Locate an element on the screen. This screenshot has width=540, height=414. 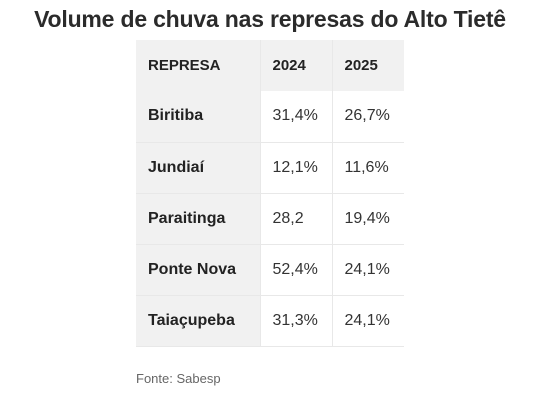
value-cell-2024: 52,4% is located at coordinates (295, 270).